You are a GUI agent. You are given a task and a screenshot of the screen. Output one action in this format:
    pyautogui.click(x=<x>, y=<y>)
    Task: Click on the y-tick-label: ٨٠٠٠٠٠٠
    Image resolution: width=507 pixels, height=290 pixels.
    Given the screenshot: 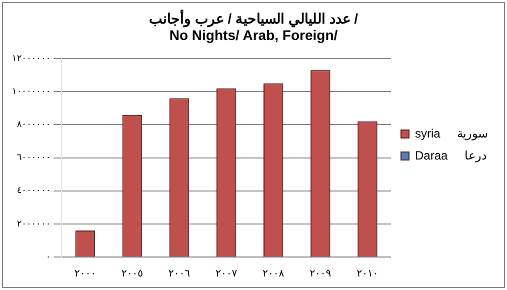 What is the action you would take?
    pyautogui.click(x=33, y=125)
    